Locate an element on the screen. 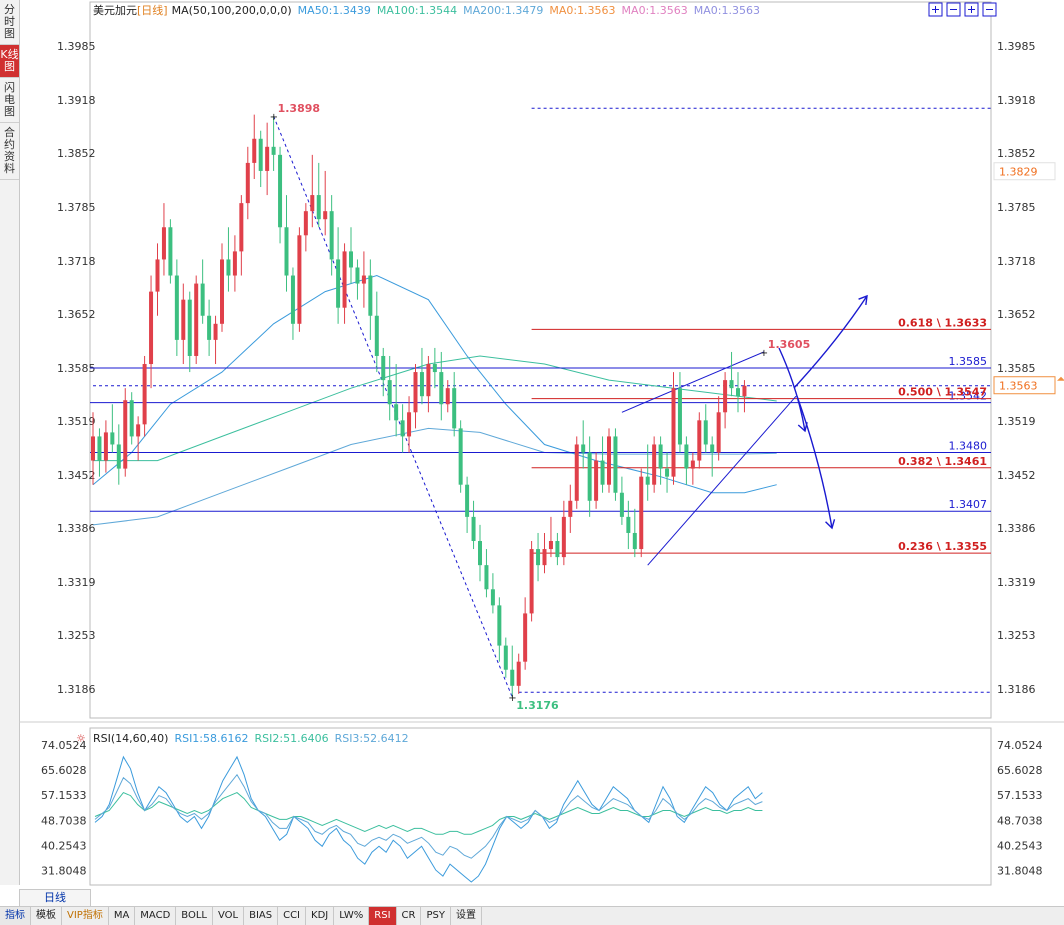 The image size is (1064, 925). close-icon is located at coordinates (989, 9).